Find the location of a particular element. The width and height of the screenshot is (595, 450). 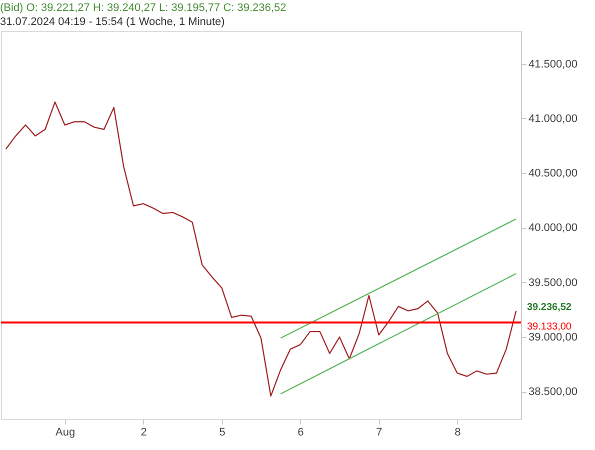

y-tick-label: 40.000,00 is located at coordinates (553, 228).